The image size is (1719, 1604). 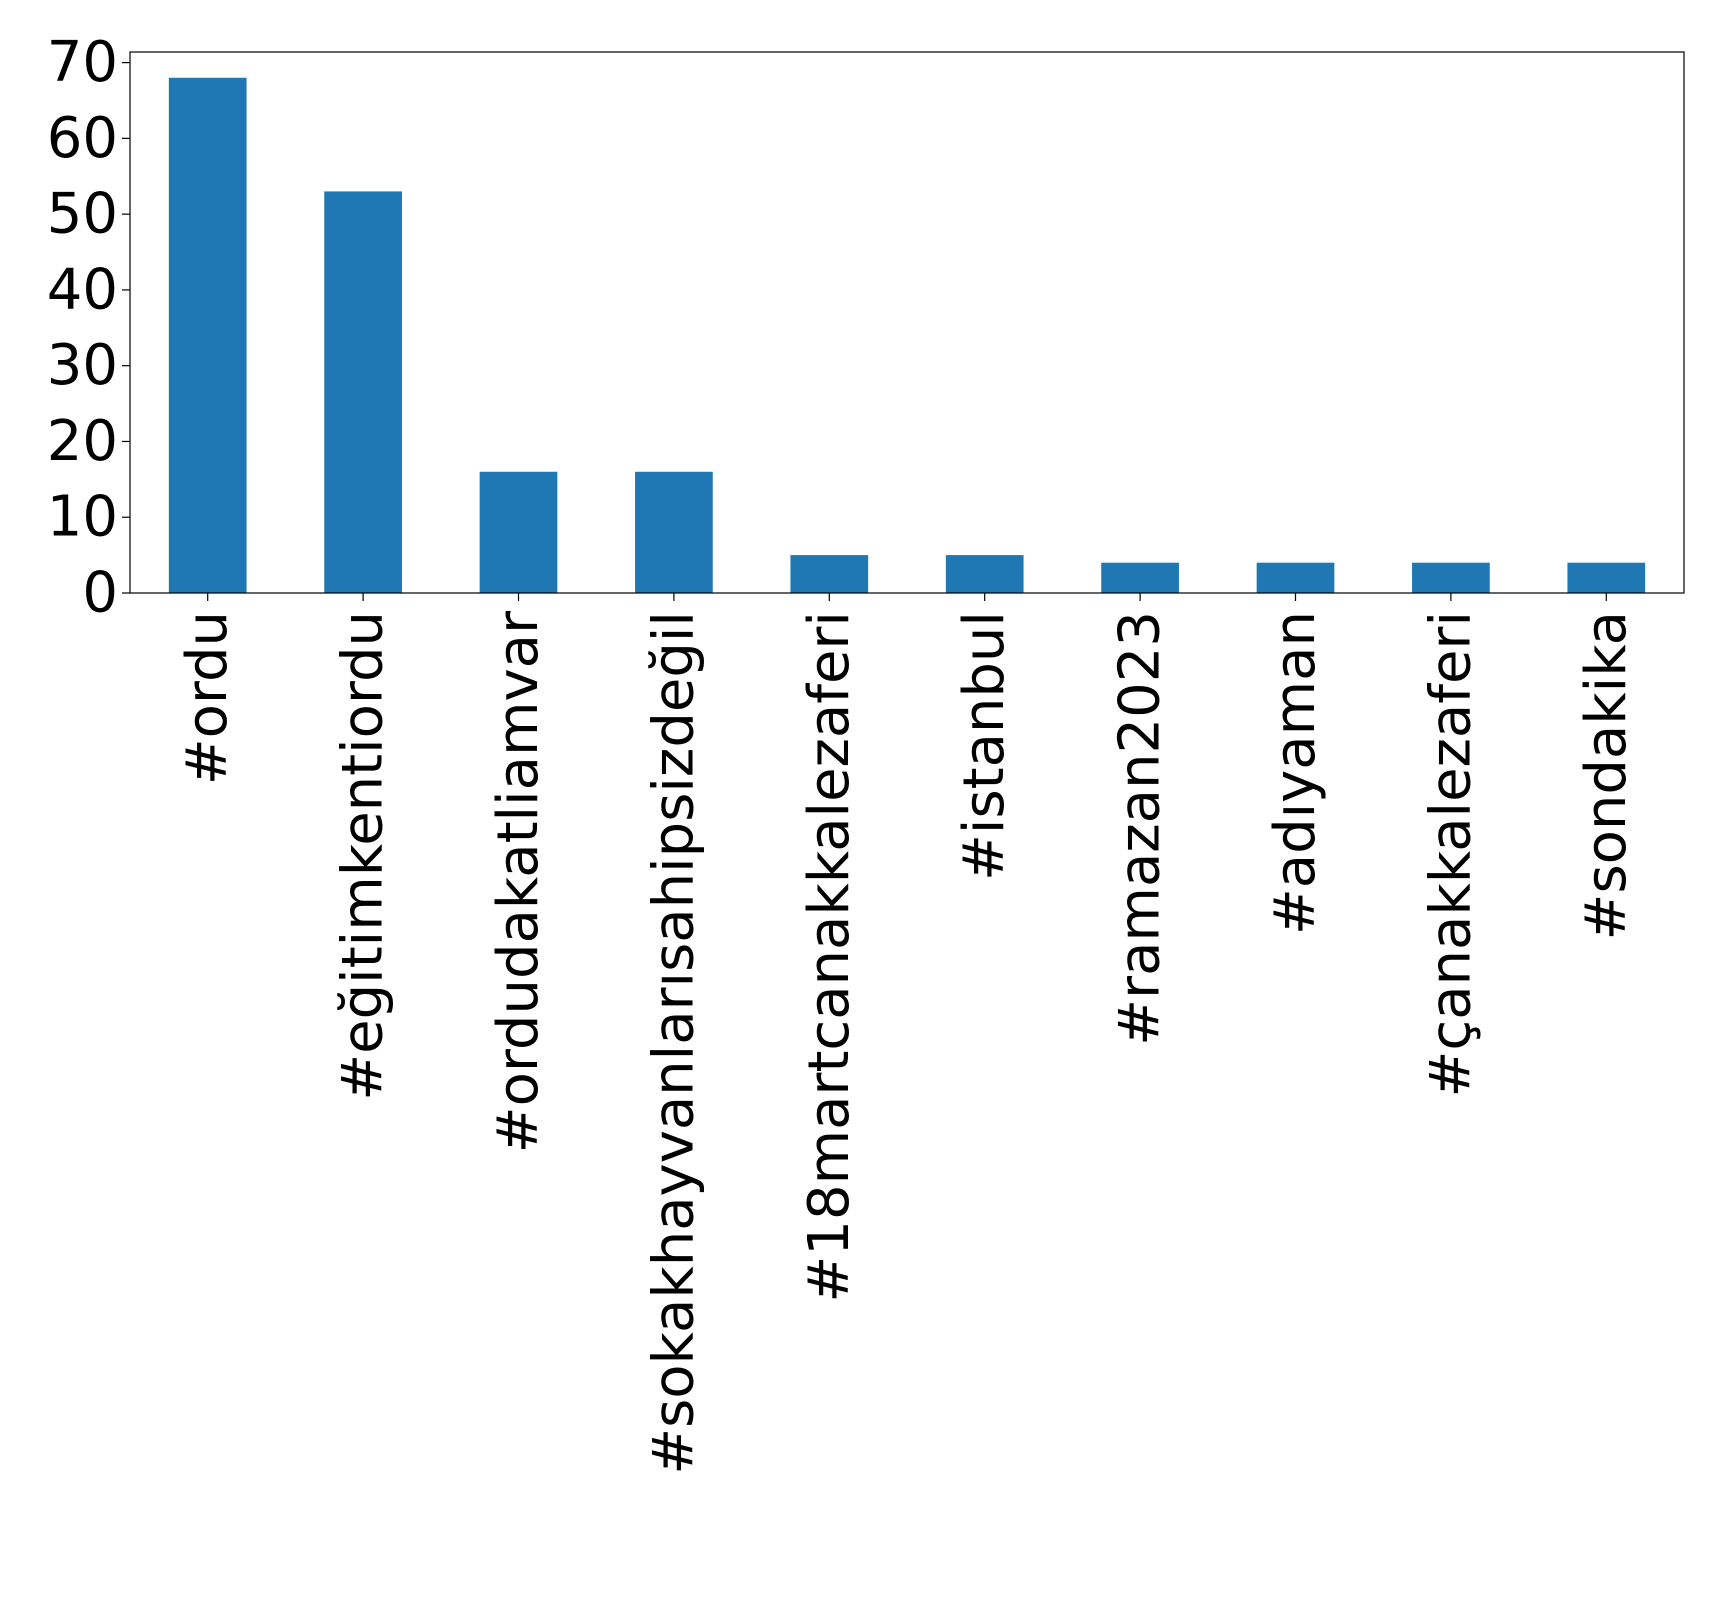 What do you see at coordinates (100, 593) in the screenshot?
I see `y-tick-label-0: 0` at bounding box center [100, 593].